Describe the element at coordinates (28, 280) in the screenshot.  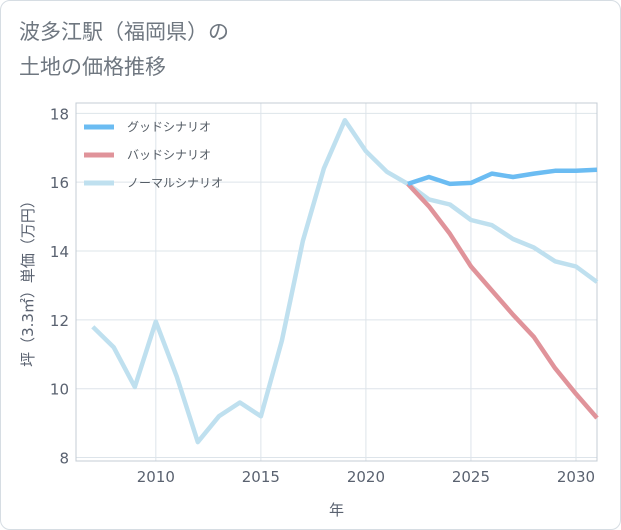
I see `y-axis-title: 坪（3.3㎡）単価（万円）` at that location.